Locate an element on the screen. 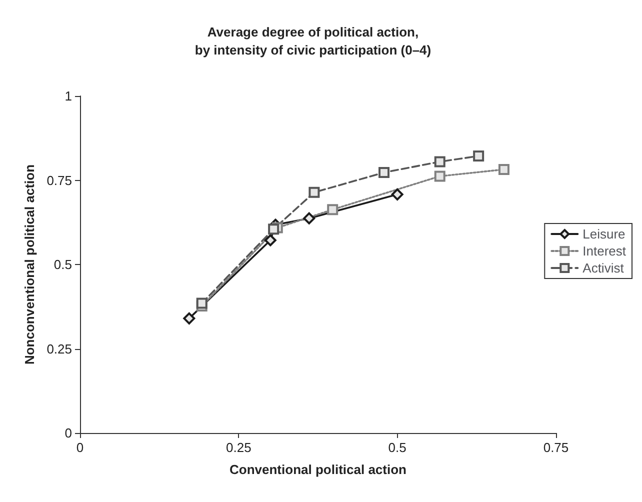 The image size is (642, 502). legend-label: Activist is located at coordinates (603, 268).